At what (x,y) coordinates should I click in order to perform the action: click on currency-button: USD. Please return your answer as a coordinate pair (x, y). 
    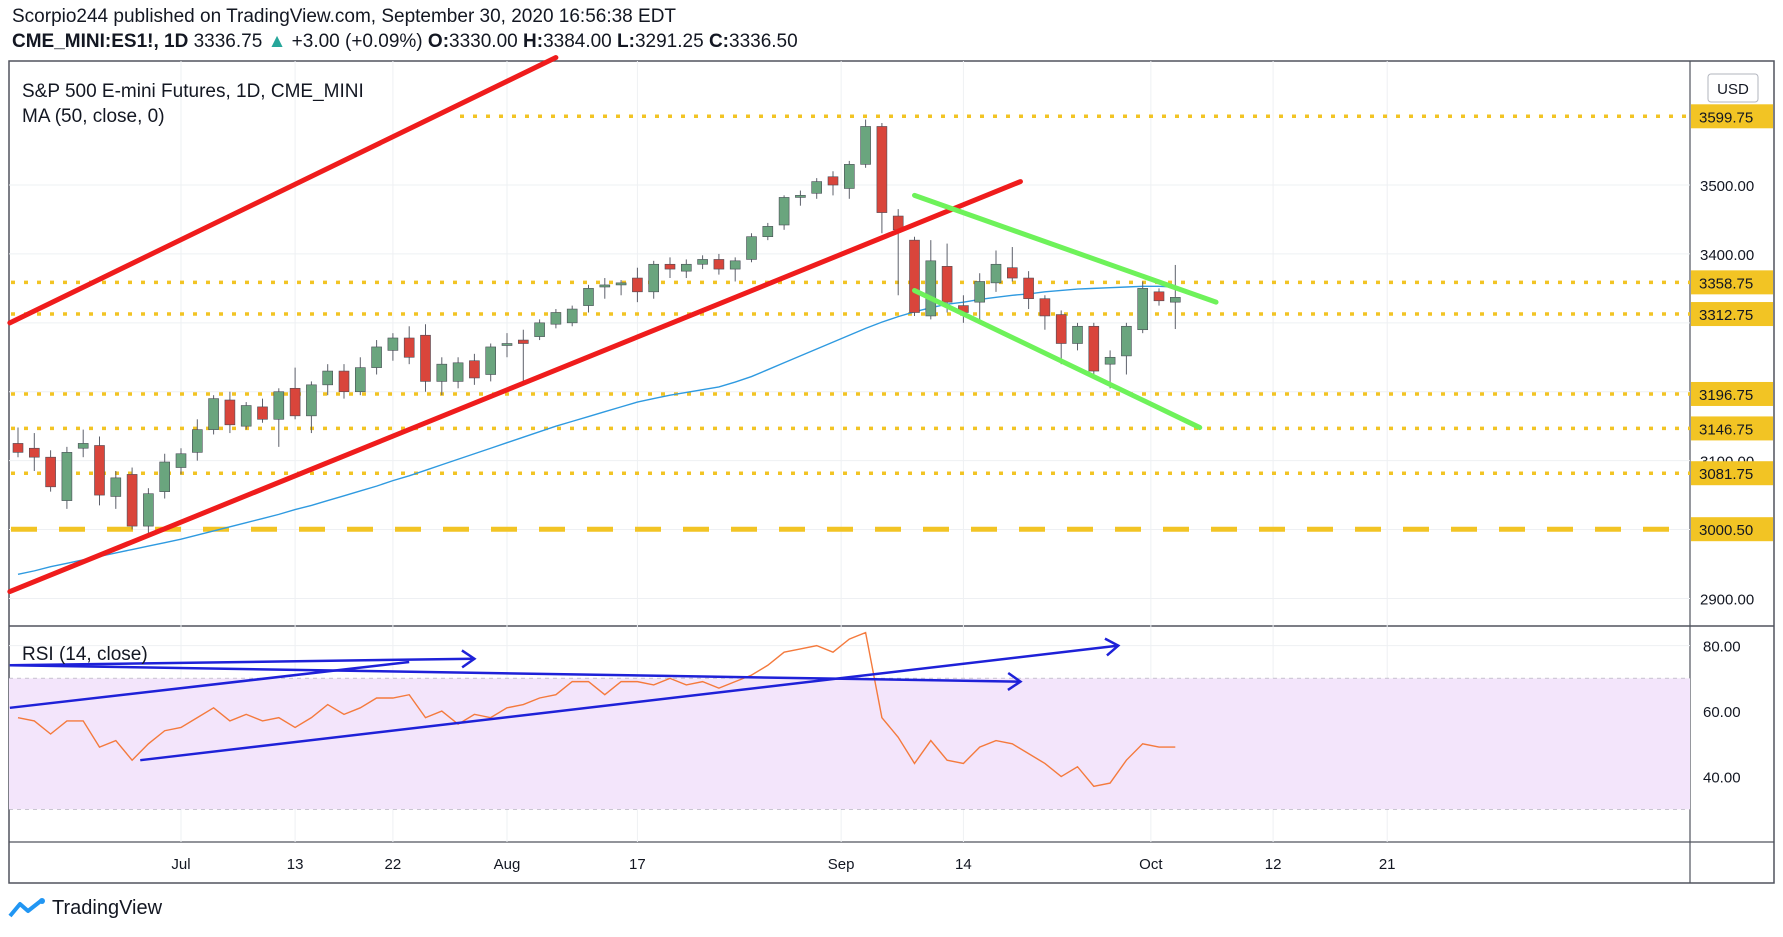
    Looking at the image, I should click on (1733, 88).